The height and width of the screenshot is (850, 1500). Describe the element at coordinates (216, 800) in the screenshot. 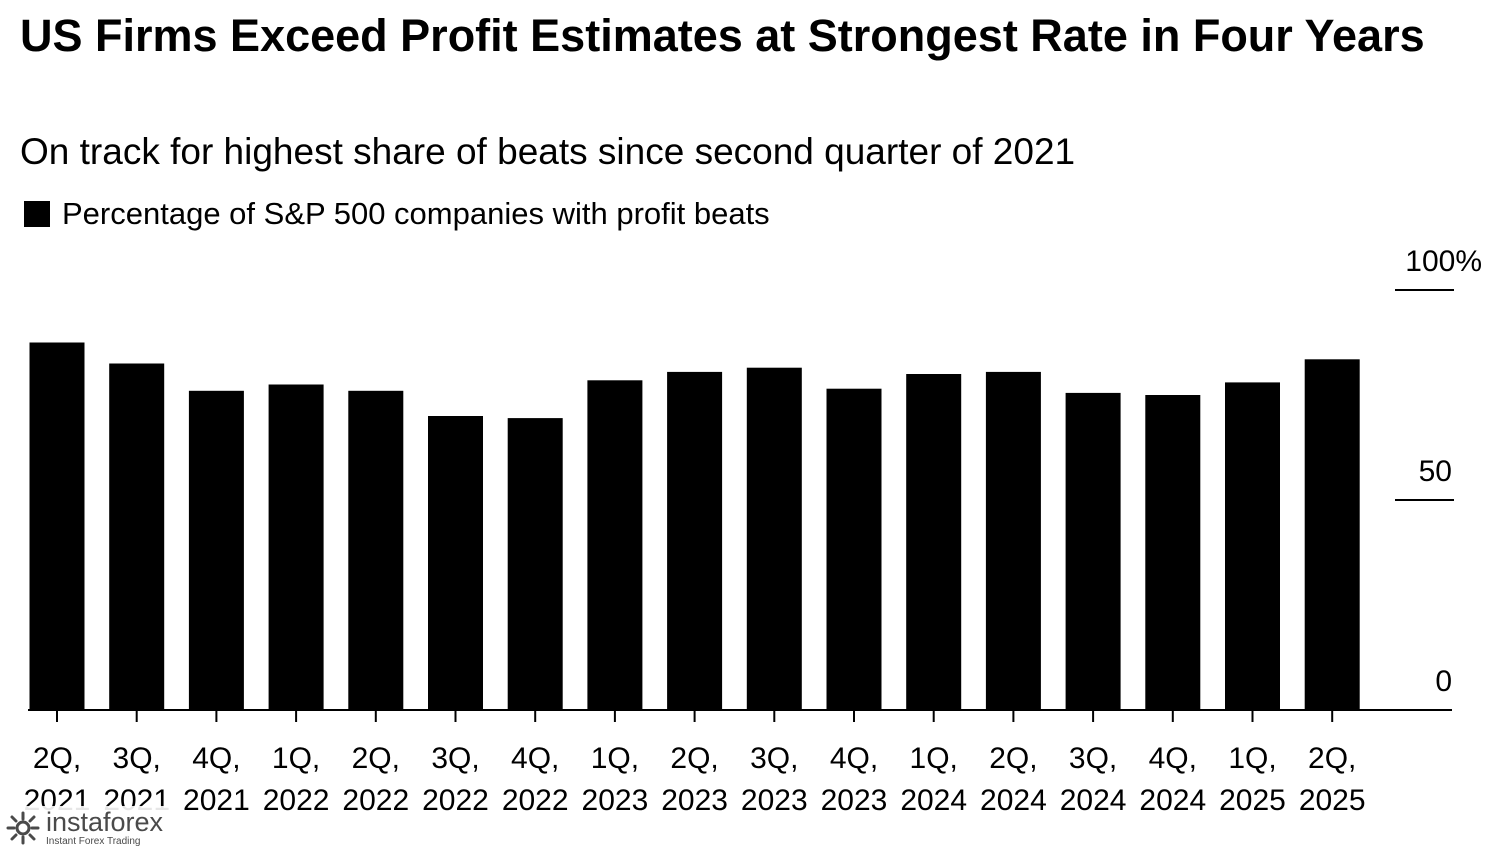

I see `x-tick-label-year: 2021` at that location.